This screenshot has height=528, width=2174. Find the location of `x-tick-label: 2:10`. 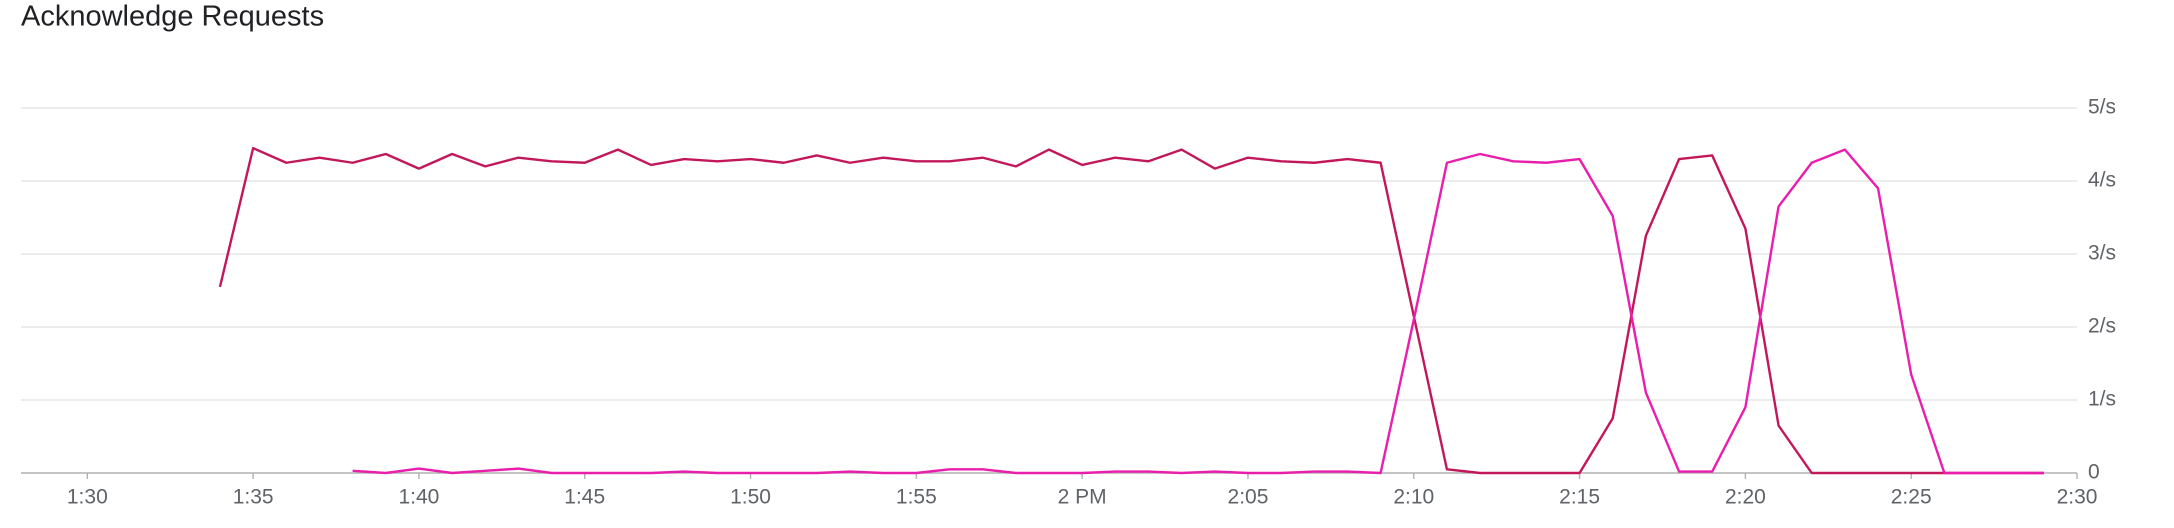

x-tick-label: 2:10 is located at coordinates (1413, 497).